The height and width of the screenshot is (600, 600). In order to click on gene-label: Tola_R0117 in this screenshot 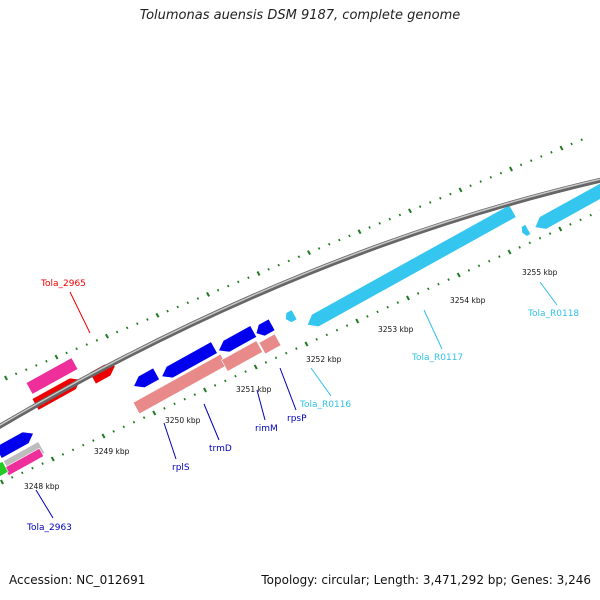, I will do `click(437, 358)`.